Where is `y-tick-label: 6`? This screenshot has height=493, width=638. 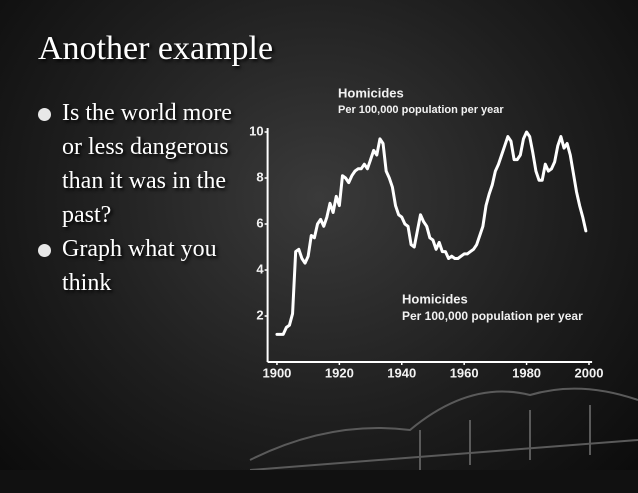
y-tick-label: 6 is located at coordinates (259, 222).